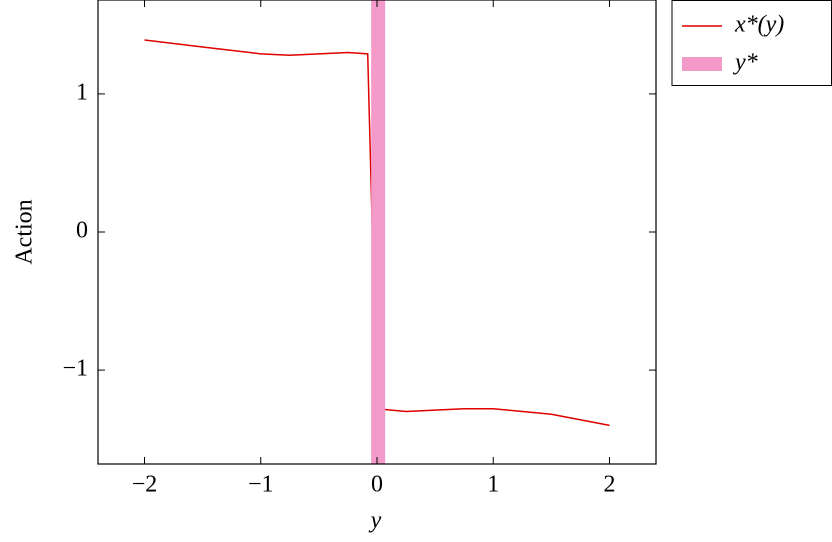 The image size is (832, 542). What do you see at coordinates (25, 231) in the screenshot?
I see `y-axis-label: Action` at bounding box center [25, 231].